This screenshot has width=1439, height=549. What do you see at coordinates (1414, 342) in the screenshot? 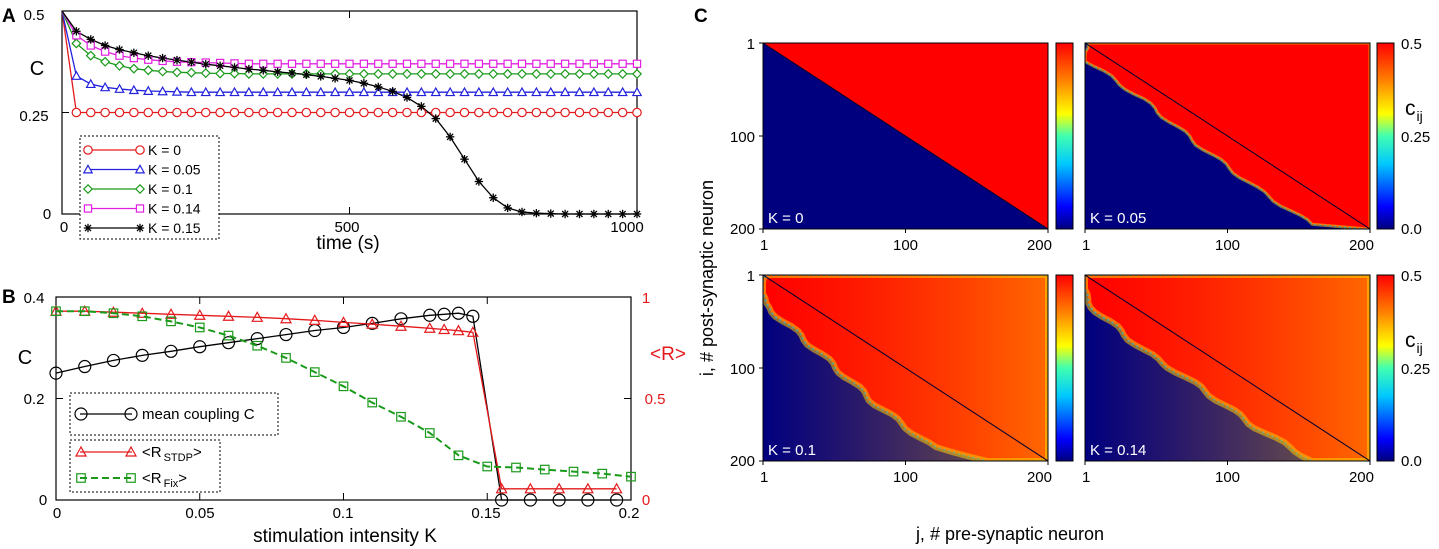
I see `colorbar-label-3: cij` at bounding box center [1414, 342].